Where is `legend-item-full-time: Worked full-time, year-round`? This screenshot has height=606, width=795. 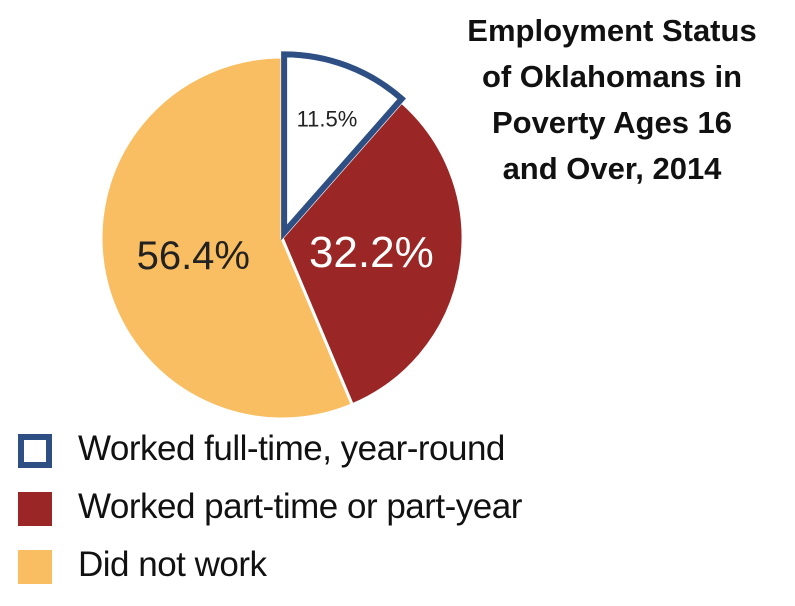 legend-item-full-time: Worked full-time, year-round is located at coordinates (368, 454).